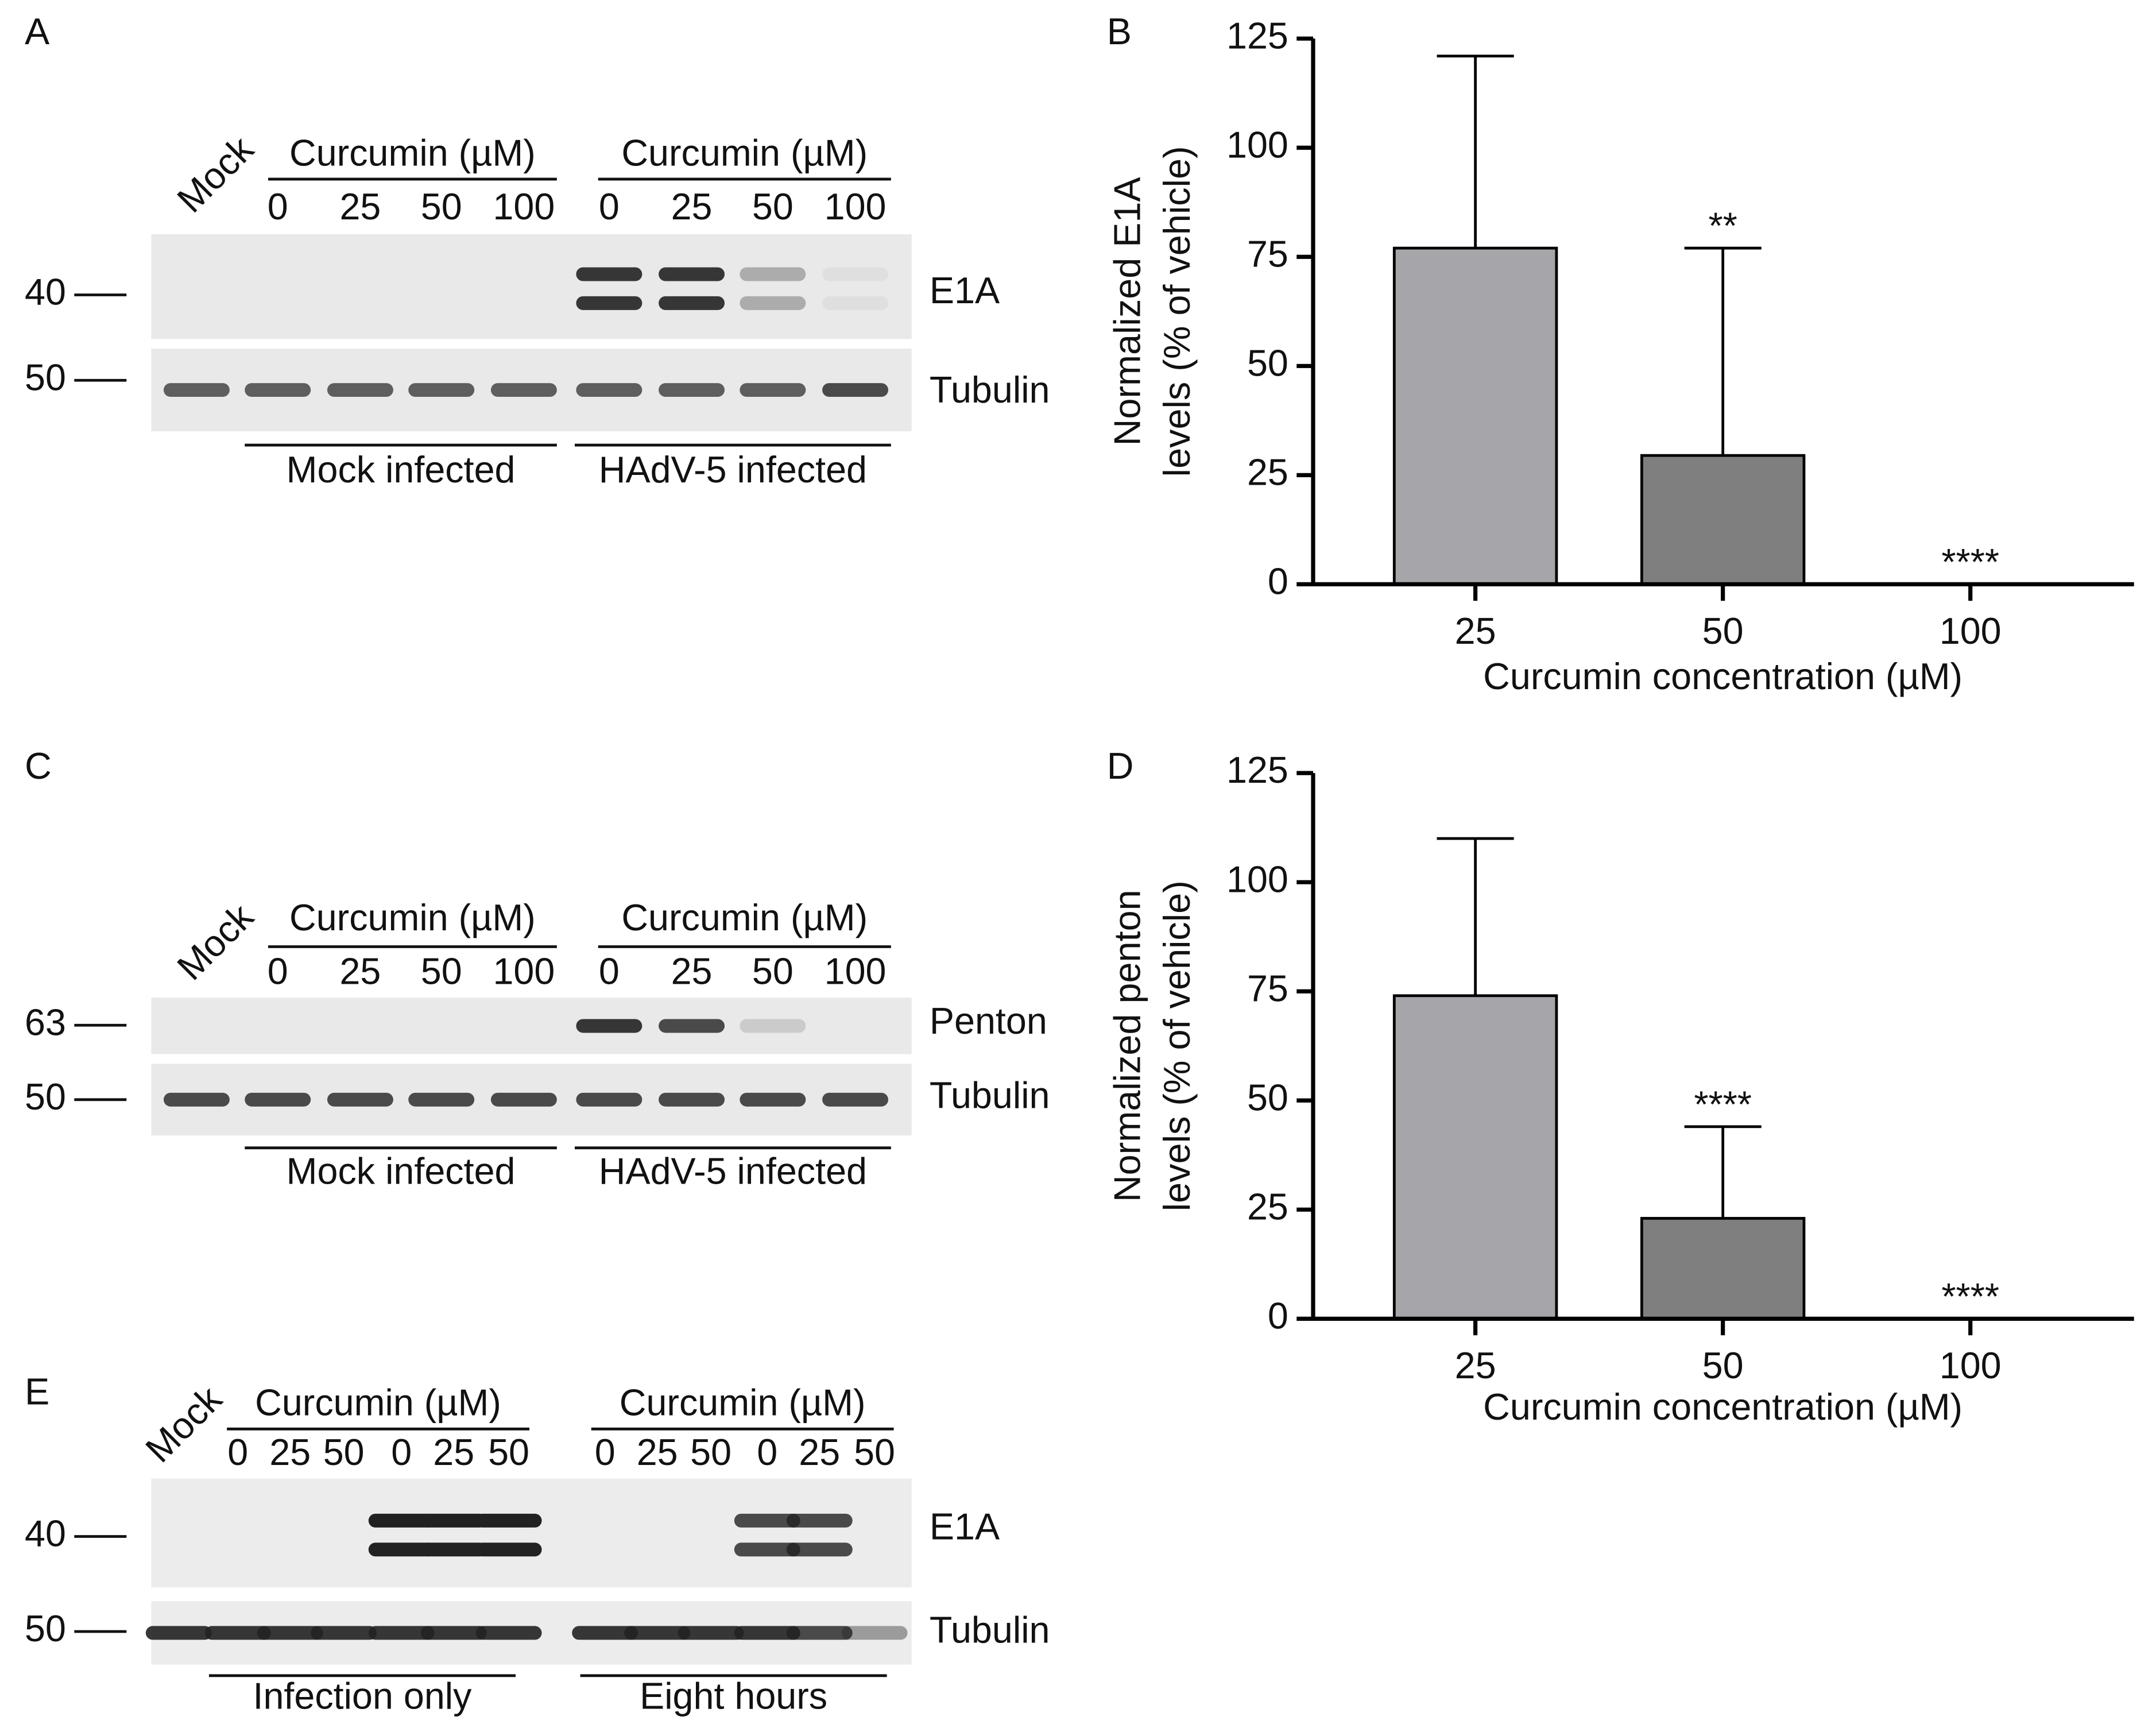 The height and width of the screenshot is (1728, 2156). I want to click on condition-label: Eight hours, so click(733, 1696).